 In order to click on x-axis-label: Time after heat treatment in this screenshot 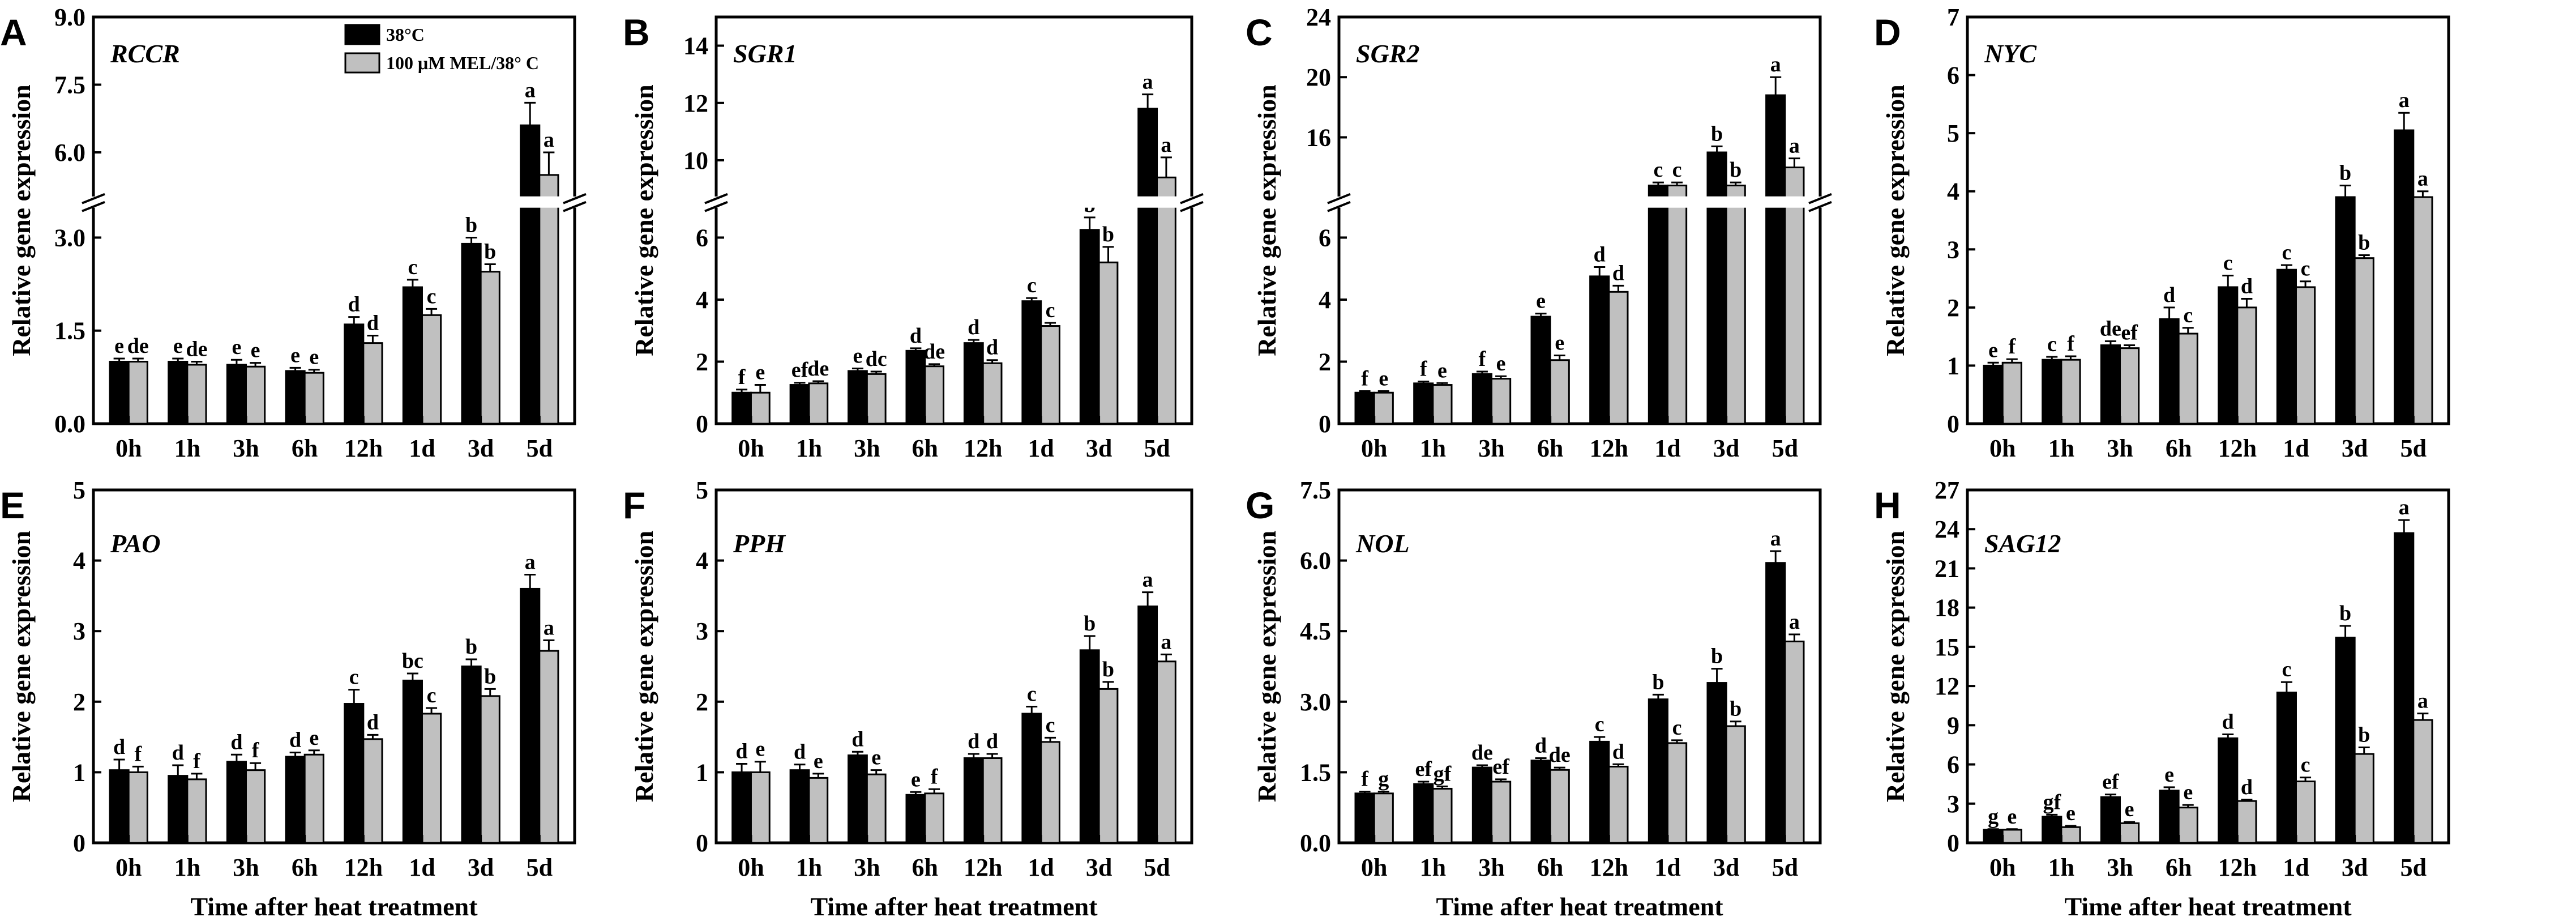, I will do `click(954, 906)`.